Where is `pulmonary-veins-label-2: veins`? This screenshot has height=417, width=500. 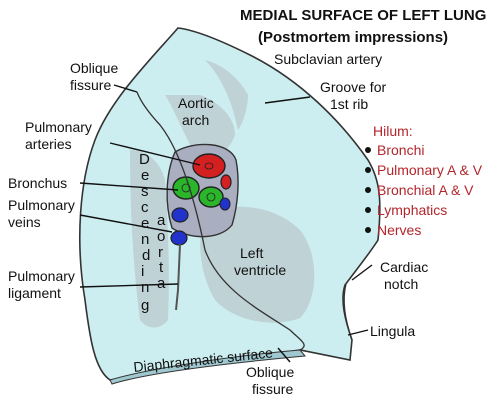 pulmonary-veins-label-2: veins is located at coordinates (24, 222).